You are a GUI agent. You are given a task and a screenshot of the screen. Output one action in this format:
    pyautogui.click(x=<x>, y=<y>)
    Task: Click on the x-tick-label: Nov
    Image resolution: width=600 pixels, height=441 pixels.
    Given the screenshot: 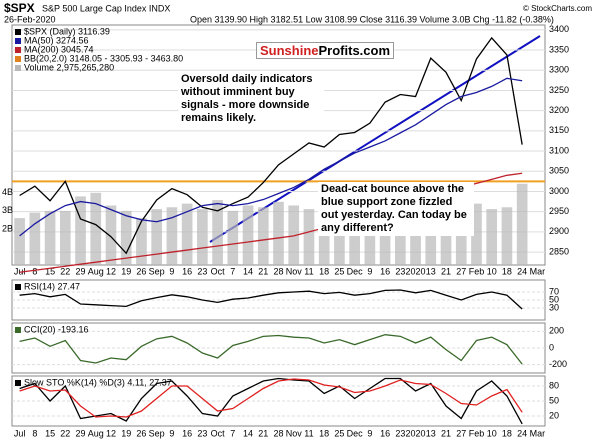 What is the action you would take?
    pyautogui.click(x=294, y=433)
    